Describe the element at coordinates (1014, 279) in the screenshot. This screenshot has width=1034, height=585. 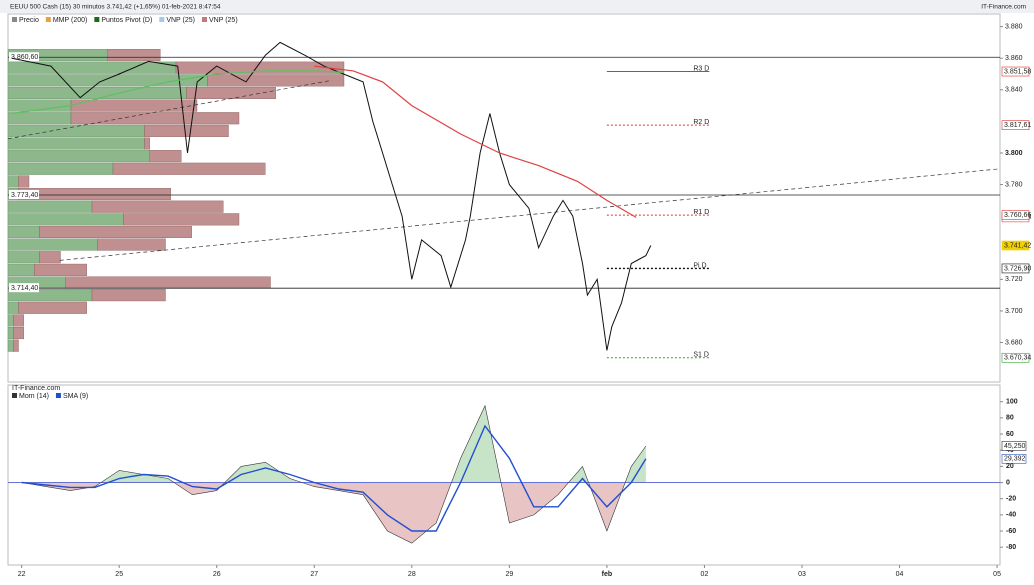
I see `y-tick-label: 3.720` at that location.